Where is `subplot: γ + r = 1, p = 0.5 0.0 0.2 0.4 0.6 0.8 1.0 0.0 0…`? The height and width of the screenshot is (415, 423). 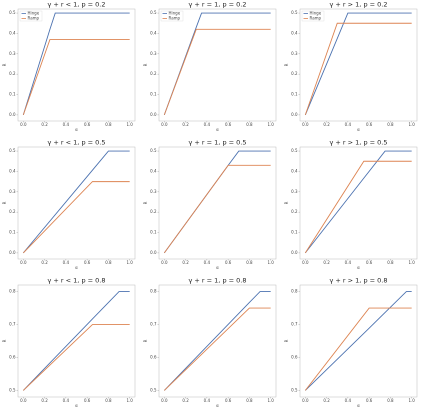 subplot: γ + r = 1, p = 0.5 0.0 0.2 0.4 0.6 0.8 1.0 0.0 0… is located at coordinates (210, 204).